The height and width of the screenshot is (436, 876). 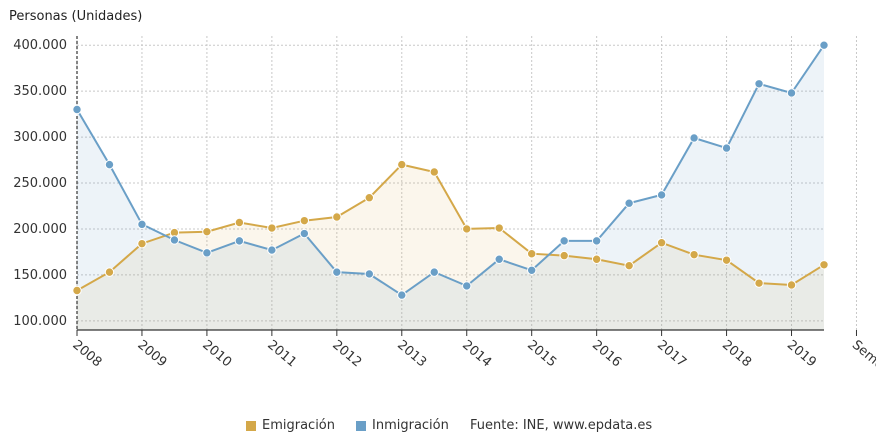 What do you see at coordinates (216, 354) in the screenshot?
I see `x-tick-label: 2010` at bounding box center [216, 354].